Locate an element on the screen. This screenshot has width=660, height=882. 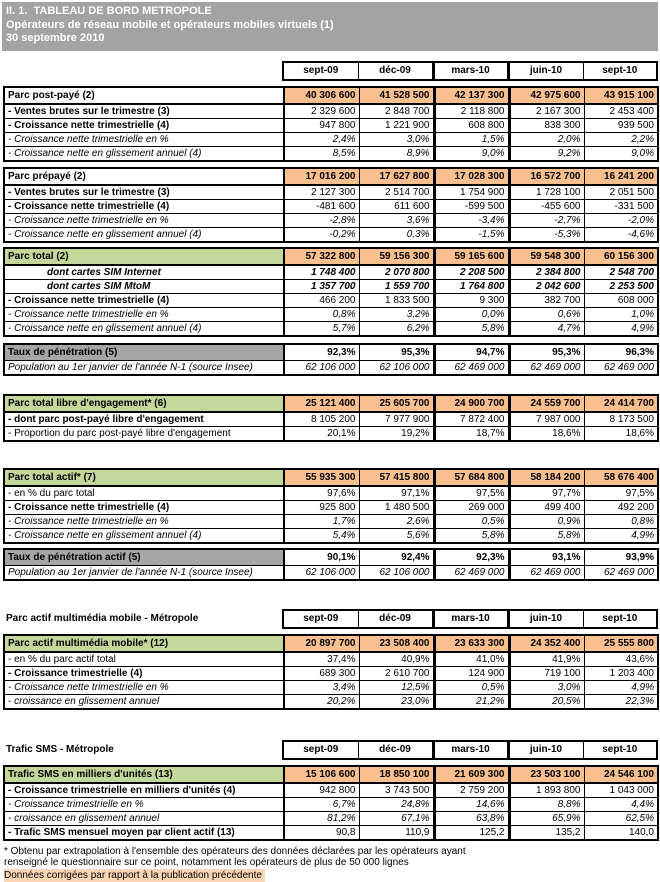
value-cell: 3,2% is located at coordinates (396, 314).